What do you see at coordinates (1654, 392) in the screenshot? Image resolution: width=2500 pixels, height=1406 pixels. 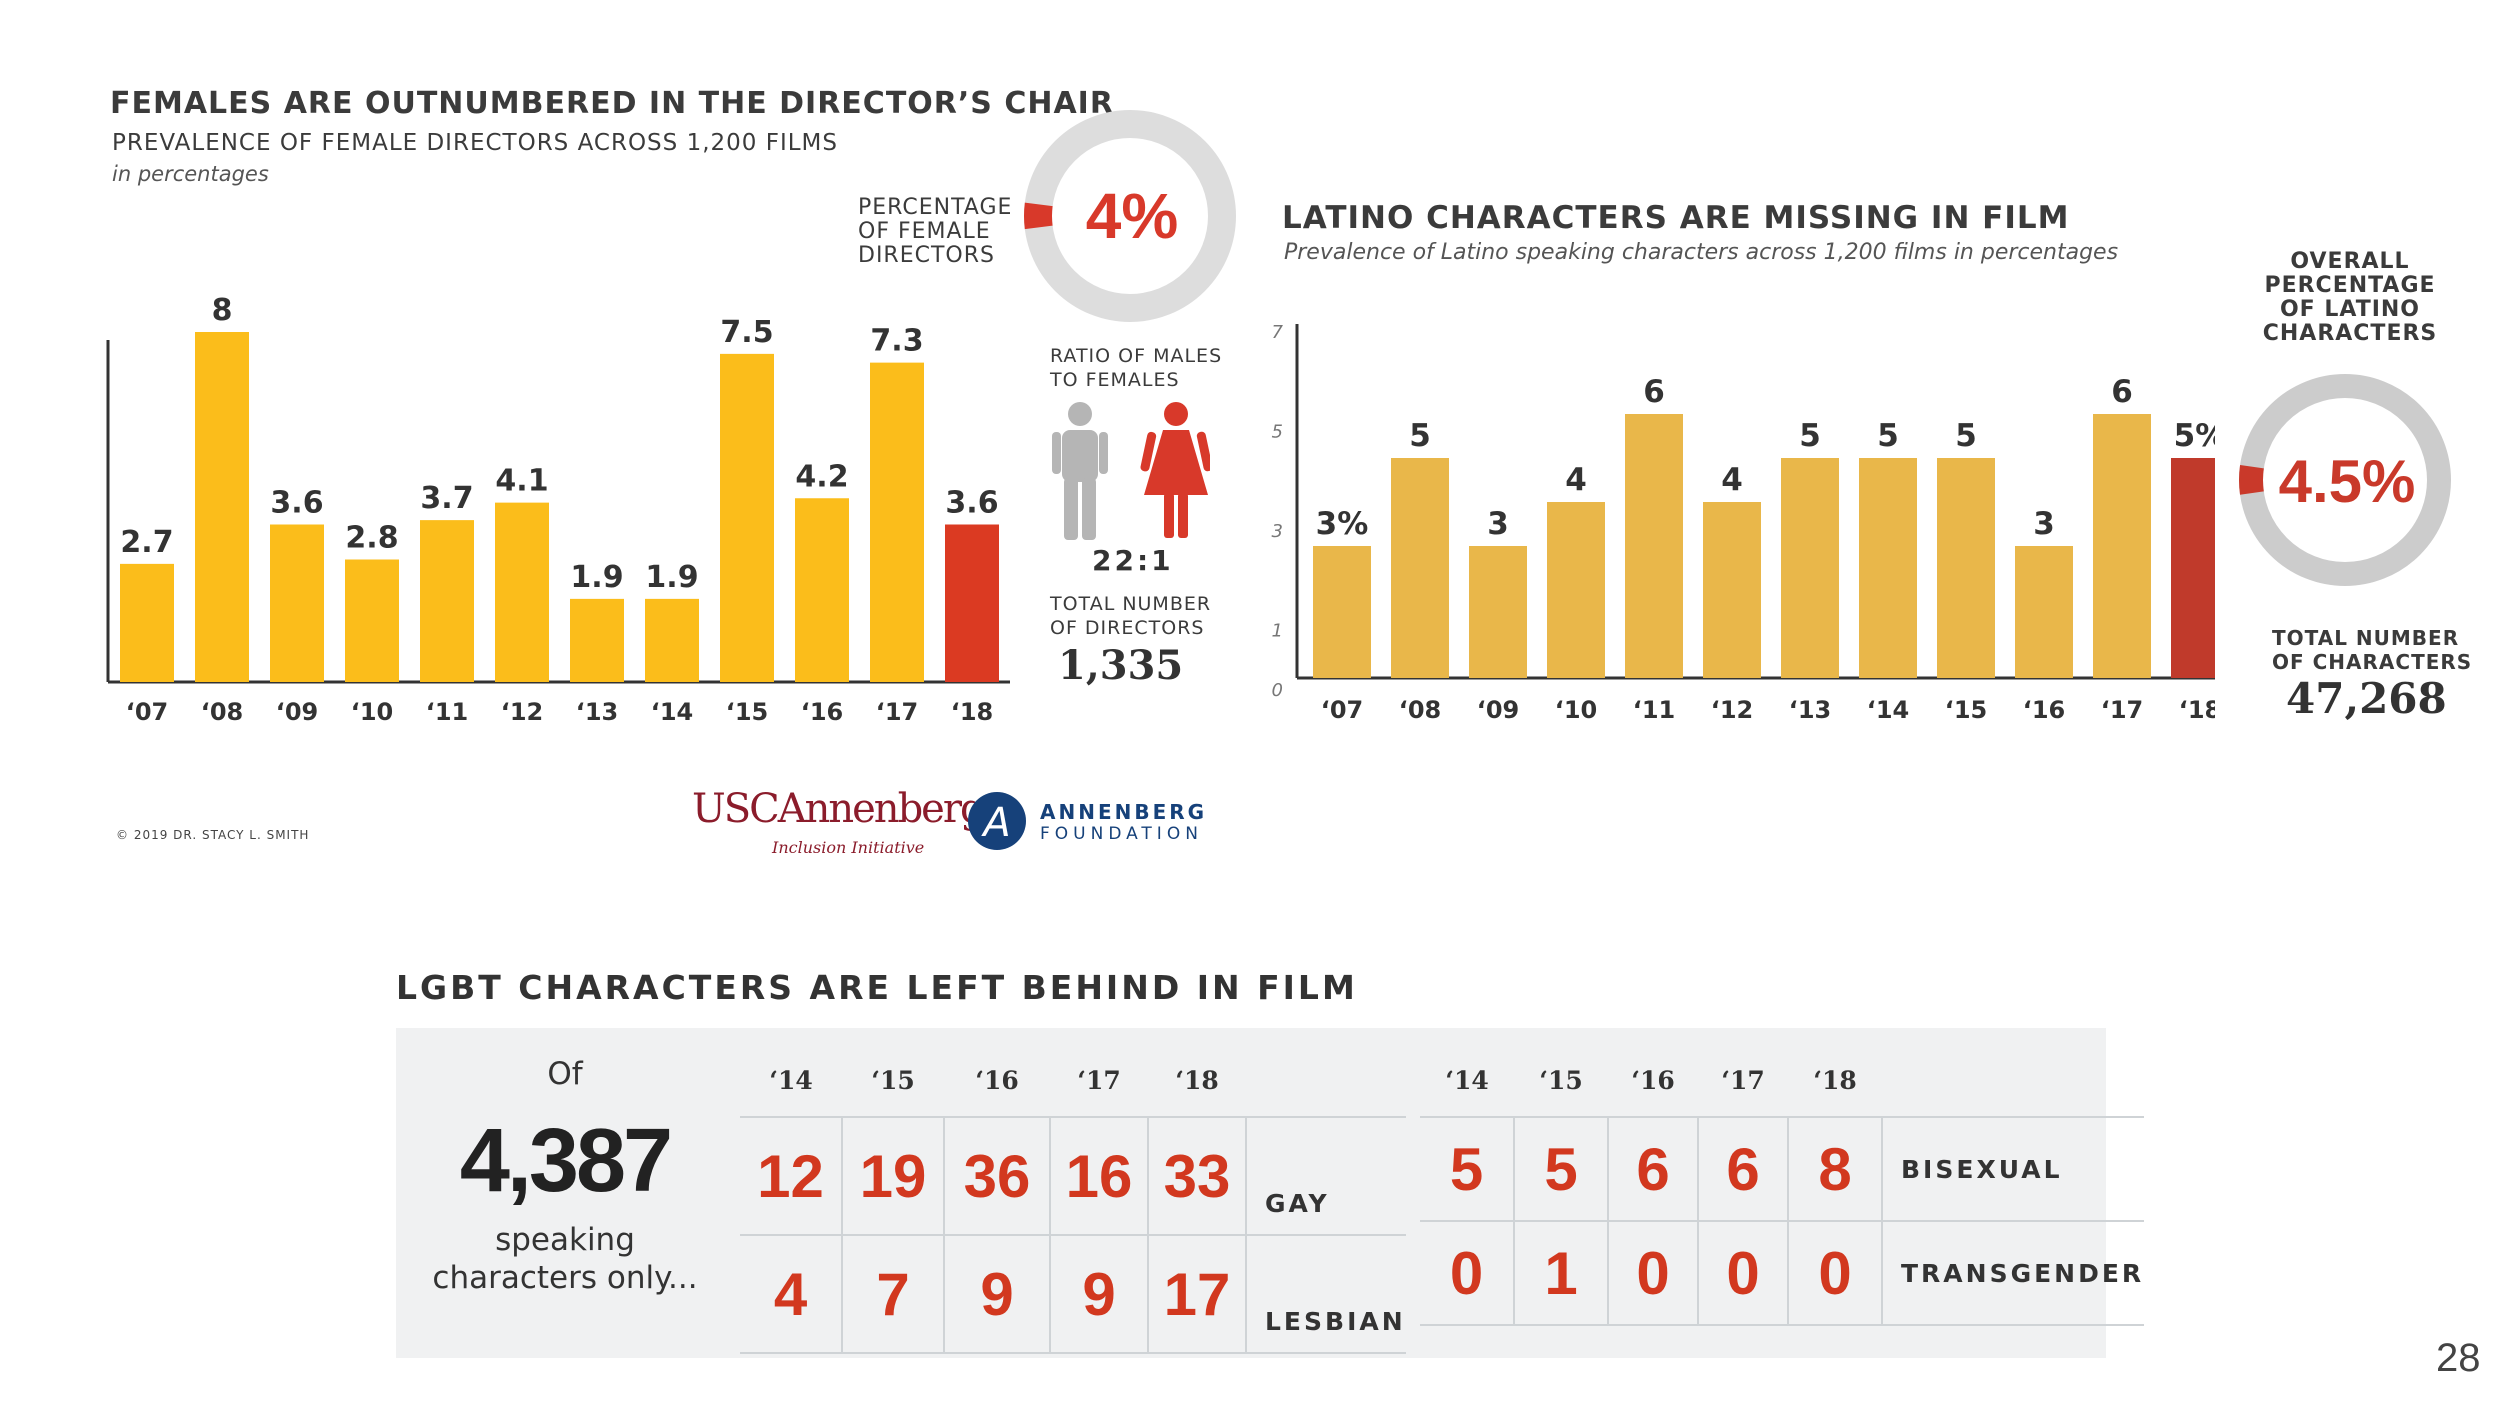 I see `data-label: 6` at bounding box center [1654, 392].